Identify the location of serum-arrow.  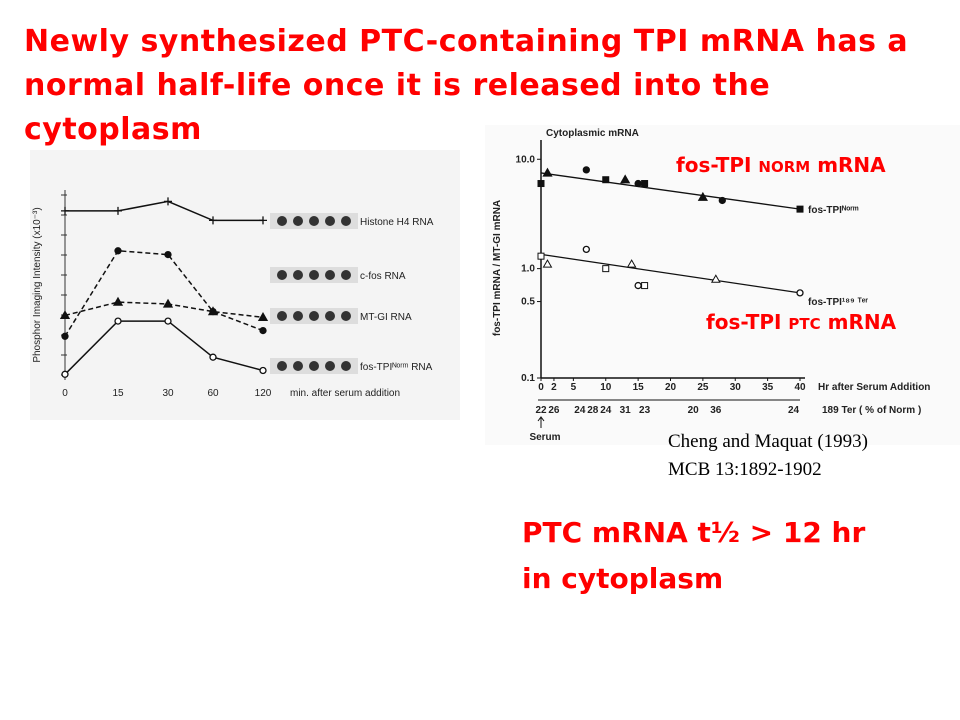
(541, 422).